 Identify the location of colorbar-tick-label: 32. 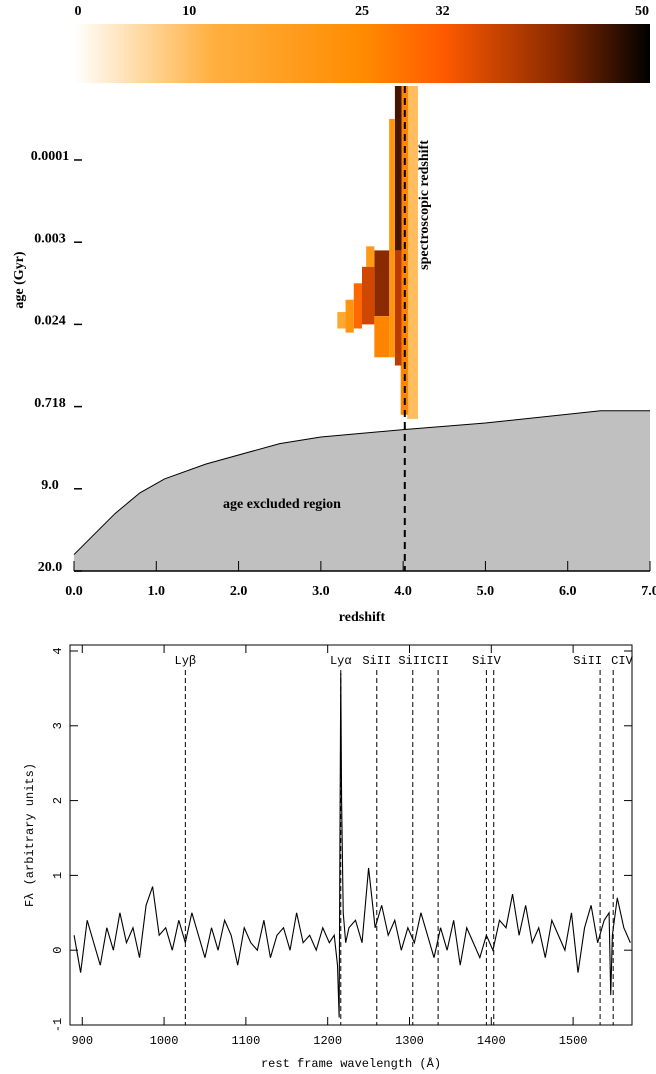
(443, 11).